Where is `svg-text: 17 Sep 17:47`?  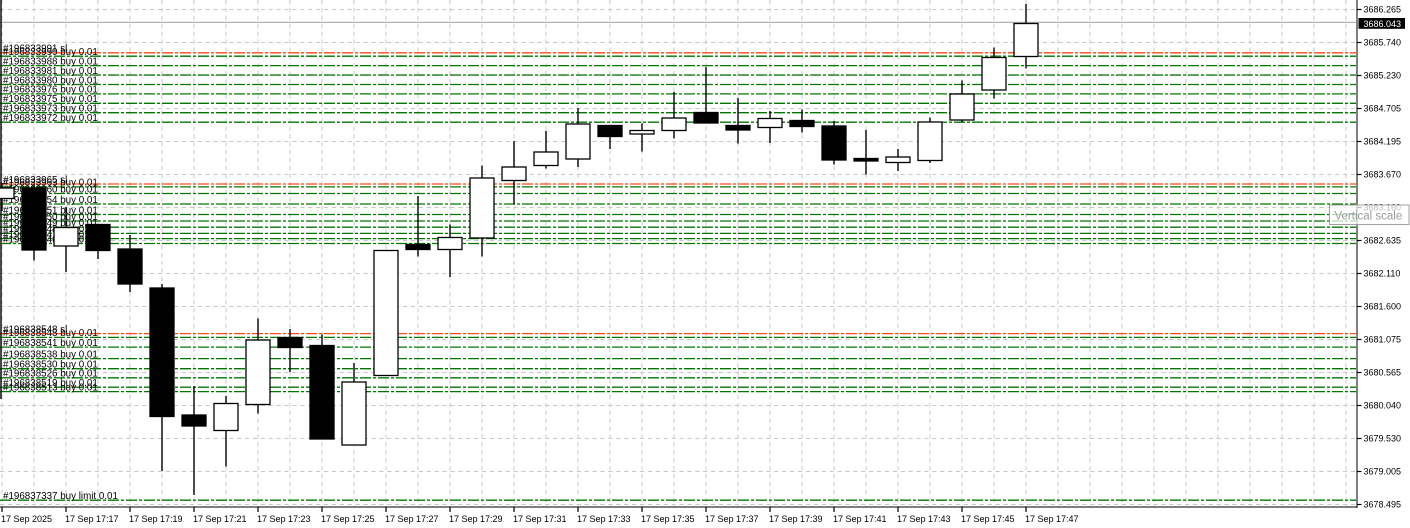 svg-text: 17 Sep 17:47 is located at coordinates (1052, 519).